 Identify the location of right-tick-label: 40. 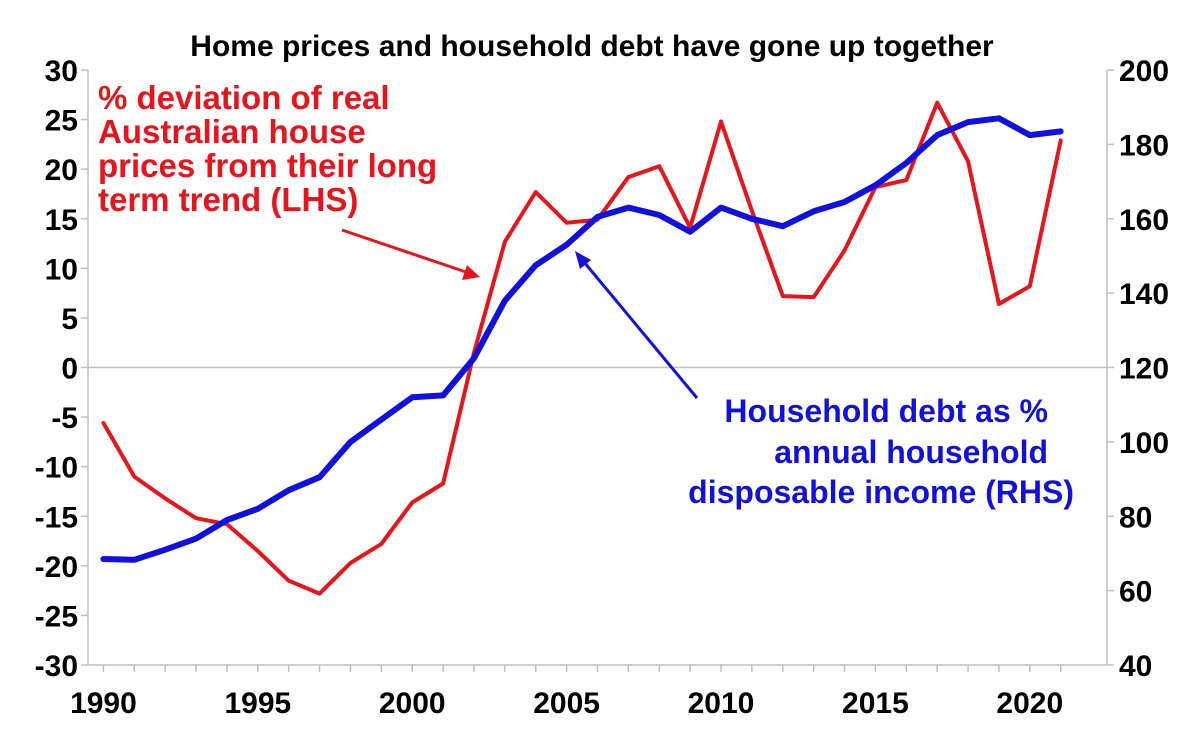
(1135, 666).